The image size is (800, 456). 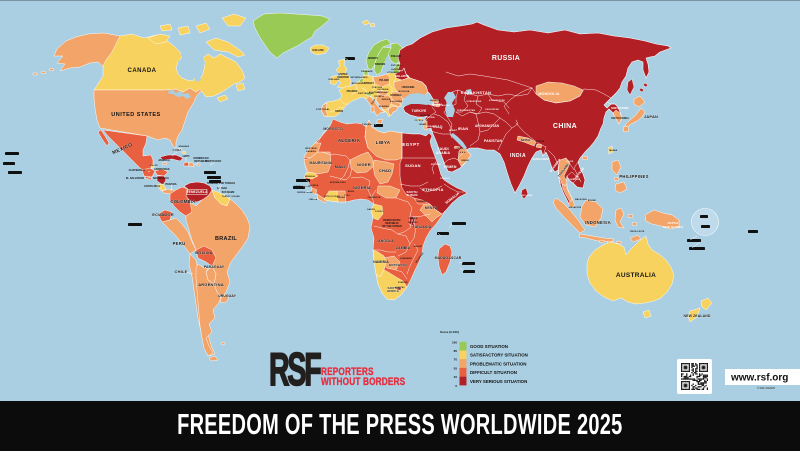 I want to click on svg-text: REPORTERS, so click(x=347, y=372).